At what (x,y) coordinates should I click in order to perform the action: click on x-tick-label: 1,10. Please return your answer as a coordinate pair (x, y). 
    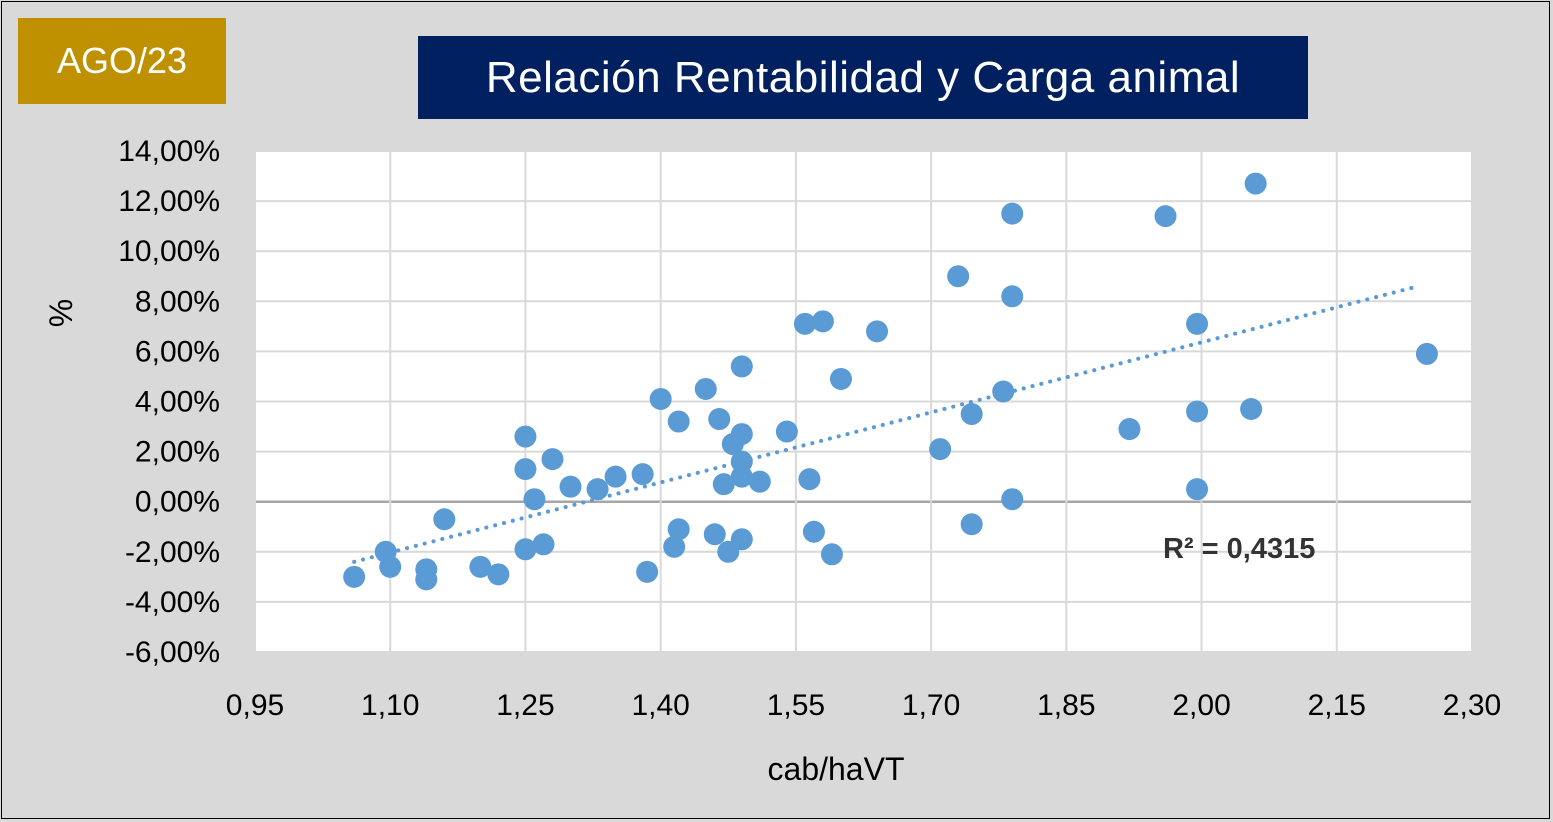
    Looking at the image, I should click on (390, 705).